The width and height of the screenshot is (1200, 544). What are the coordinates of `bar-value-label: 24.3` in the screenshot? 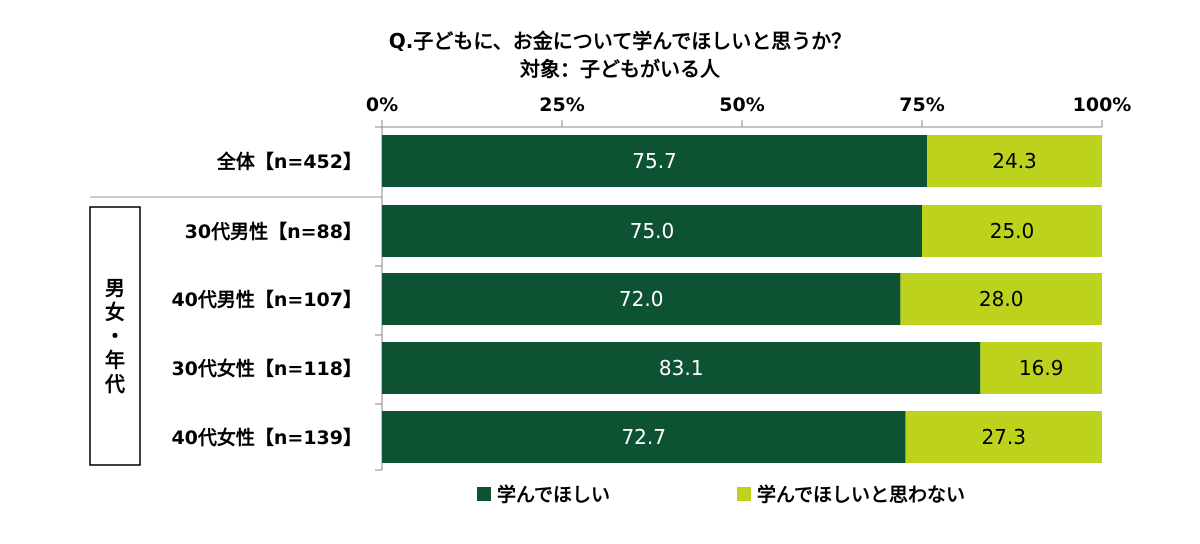 It's located at (1014, 161).